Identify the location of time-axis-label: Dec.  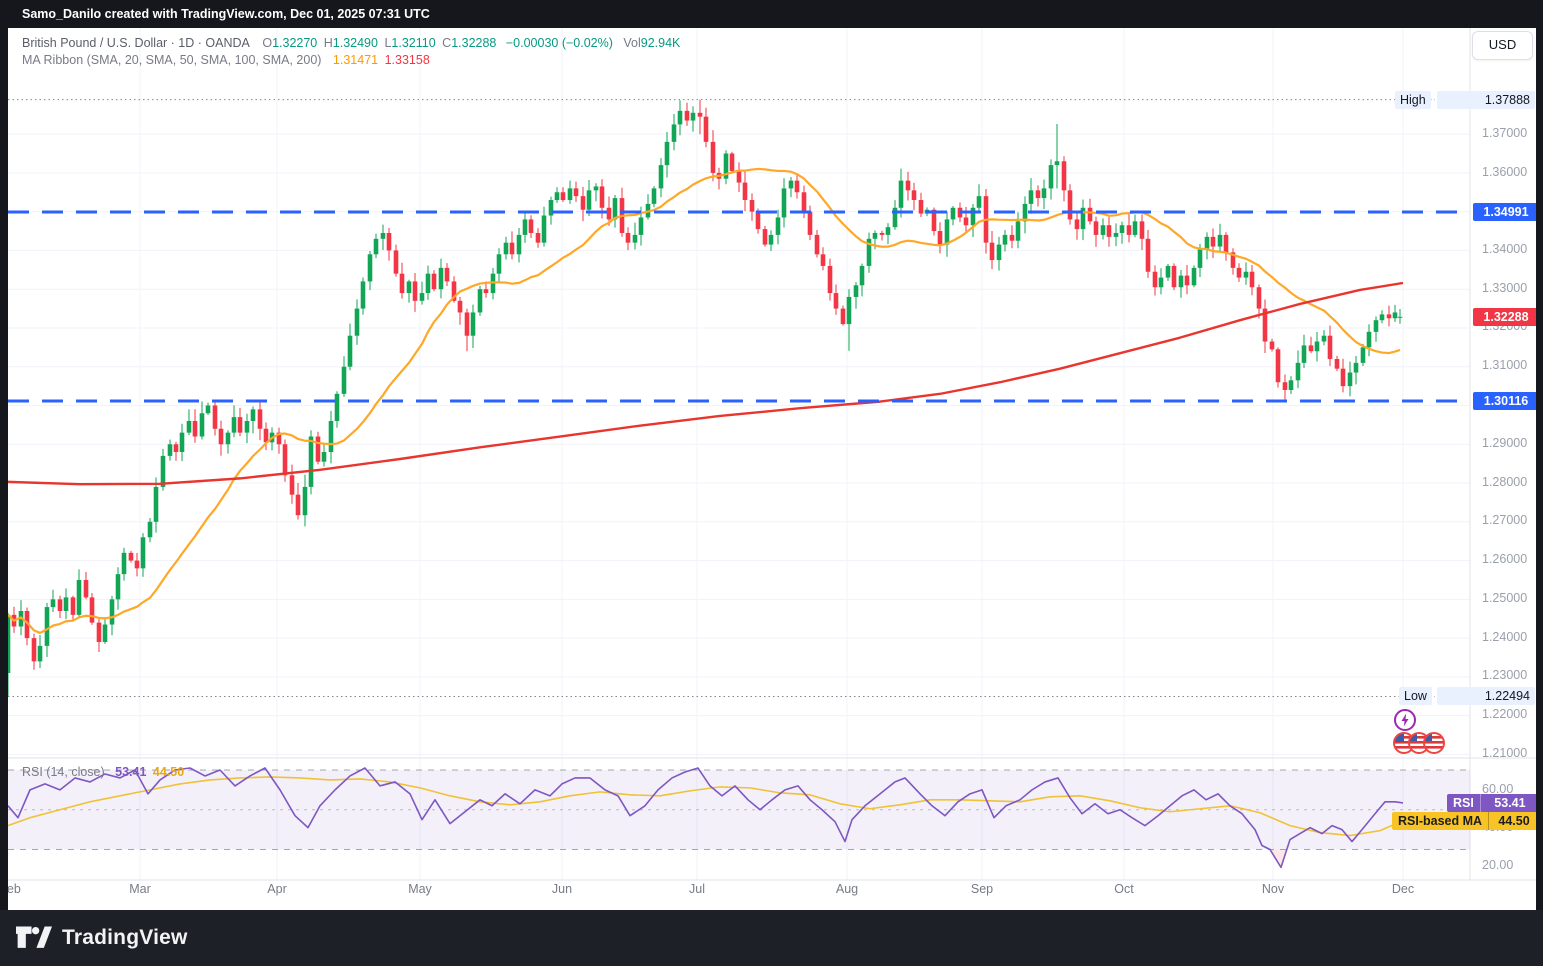
(1403, 889).